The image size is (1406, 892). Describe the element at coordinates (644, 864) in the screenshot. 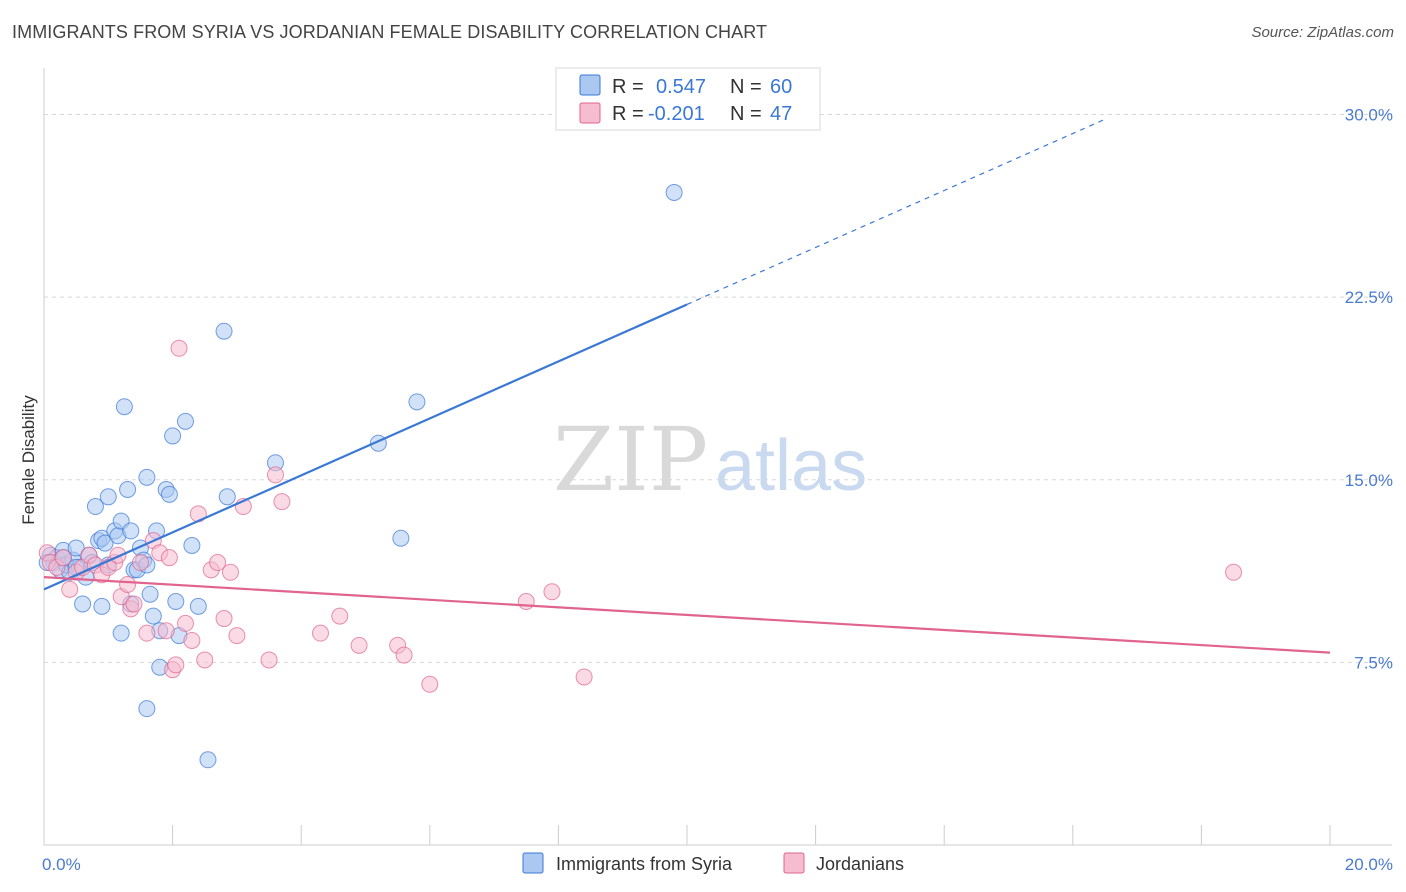

I see `bottom-legend-label-syria: Immigrants from Syria` at that location.